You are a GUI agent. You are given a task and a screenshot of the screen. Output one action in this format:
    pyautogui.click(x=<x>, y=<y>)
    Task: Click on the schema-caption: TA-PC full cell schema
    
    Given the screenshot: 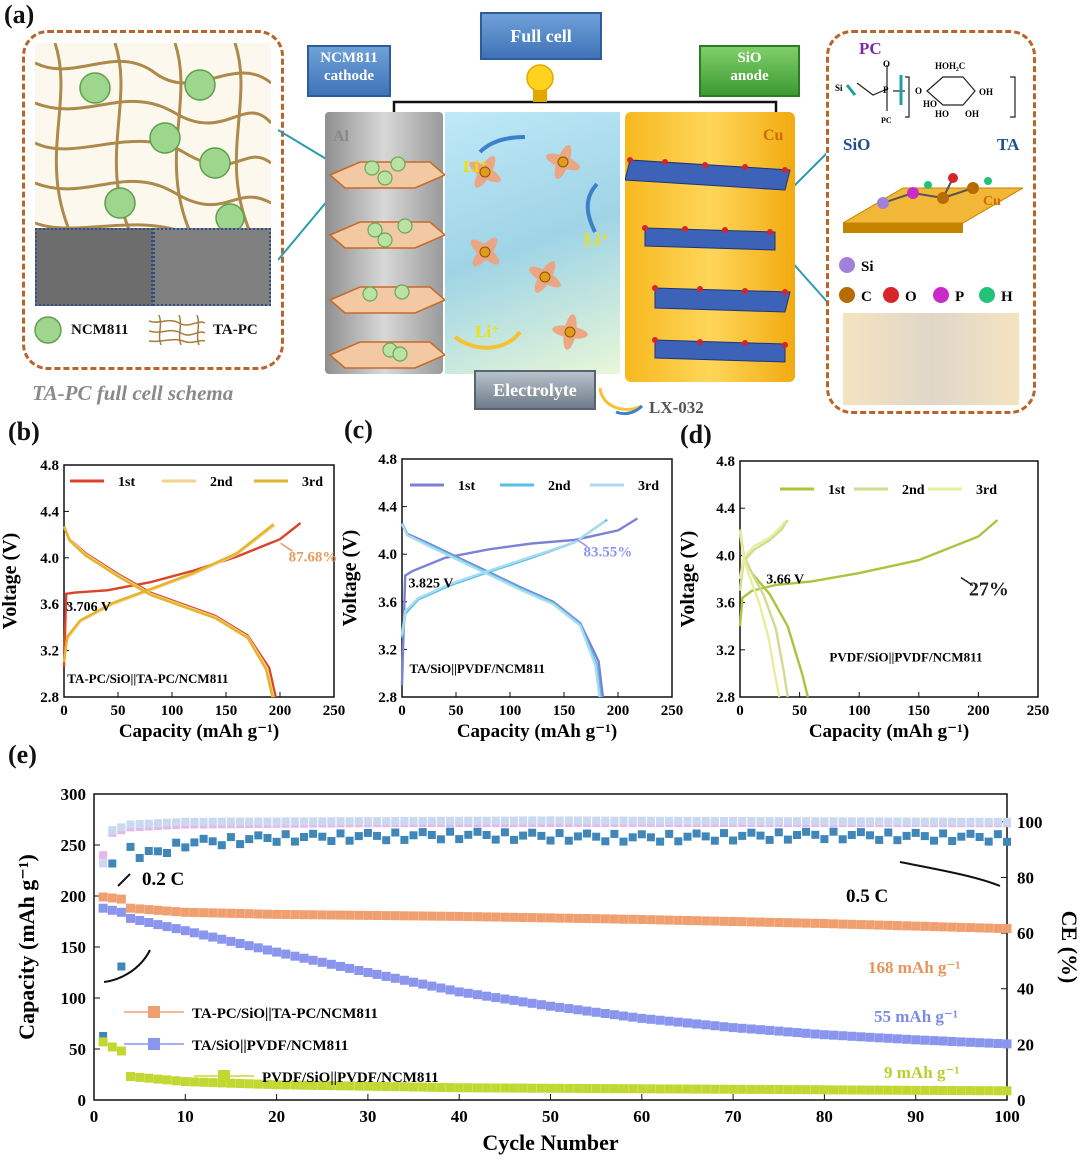 What is the action you would take?
    pyautogui.click(x=133, y=393)
    